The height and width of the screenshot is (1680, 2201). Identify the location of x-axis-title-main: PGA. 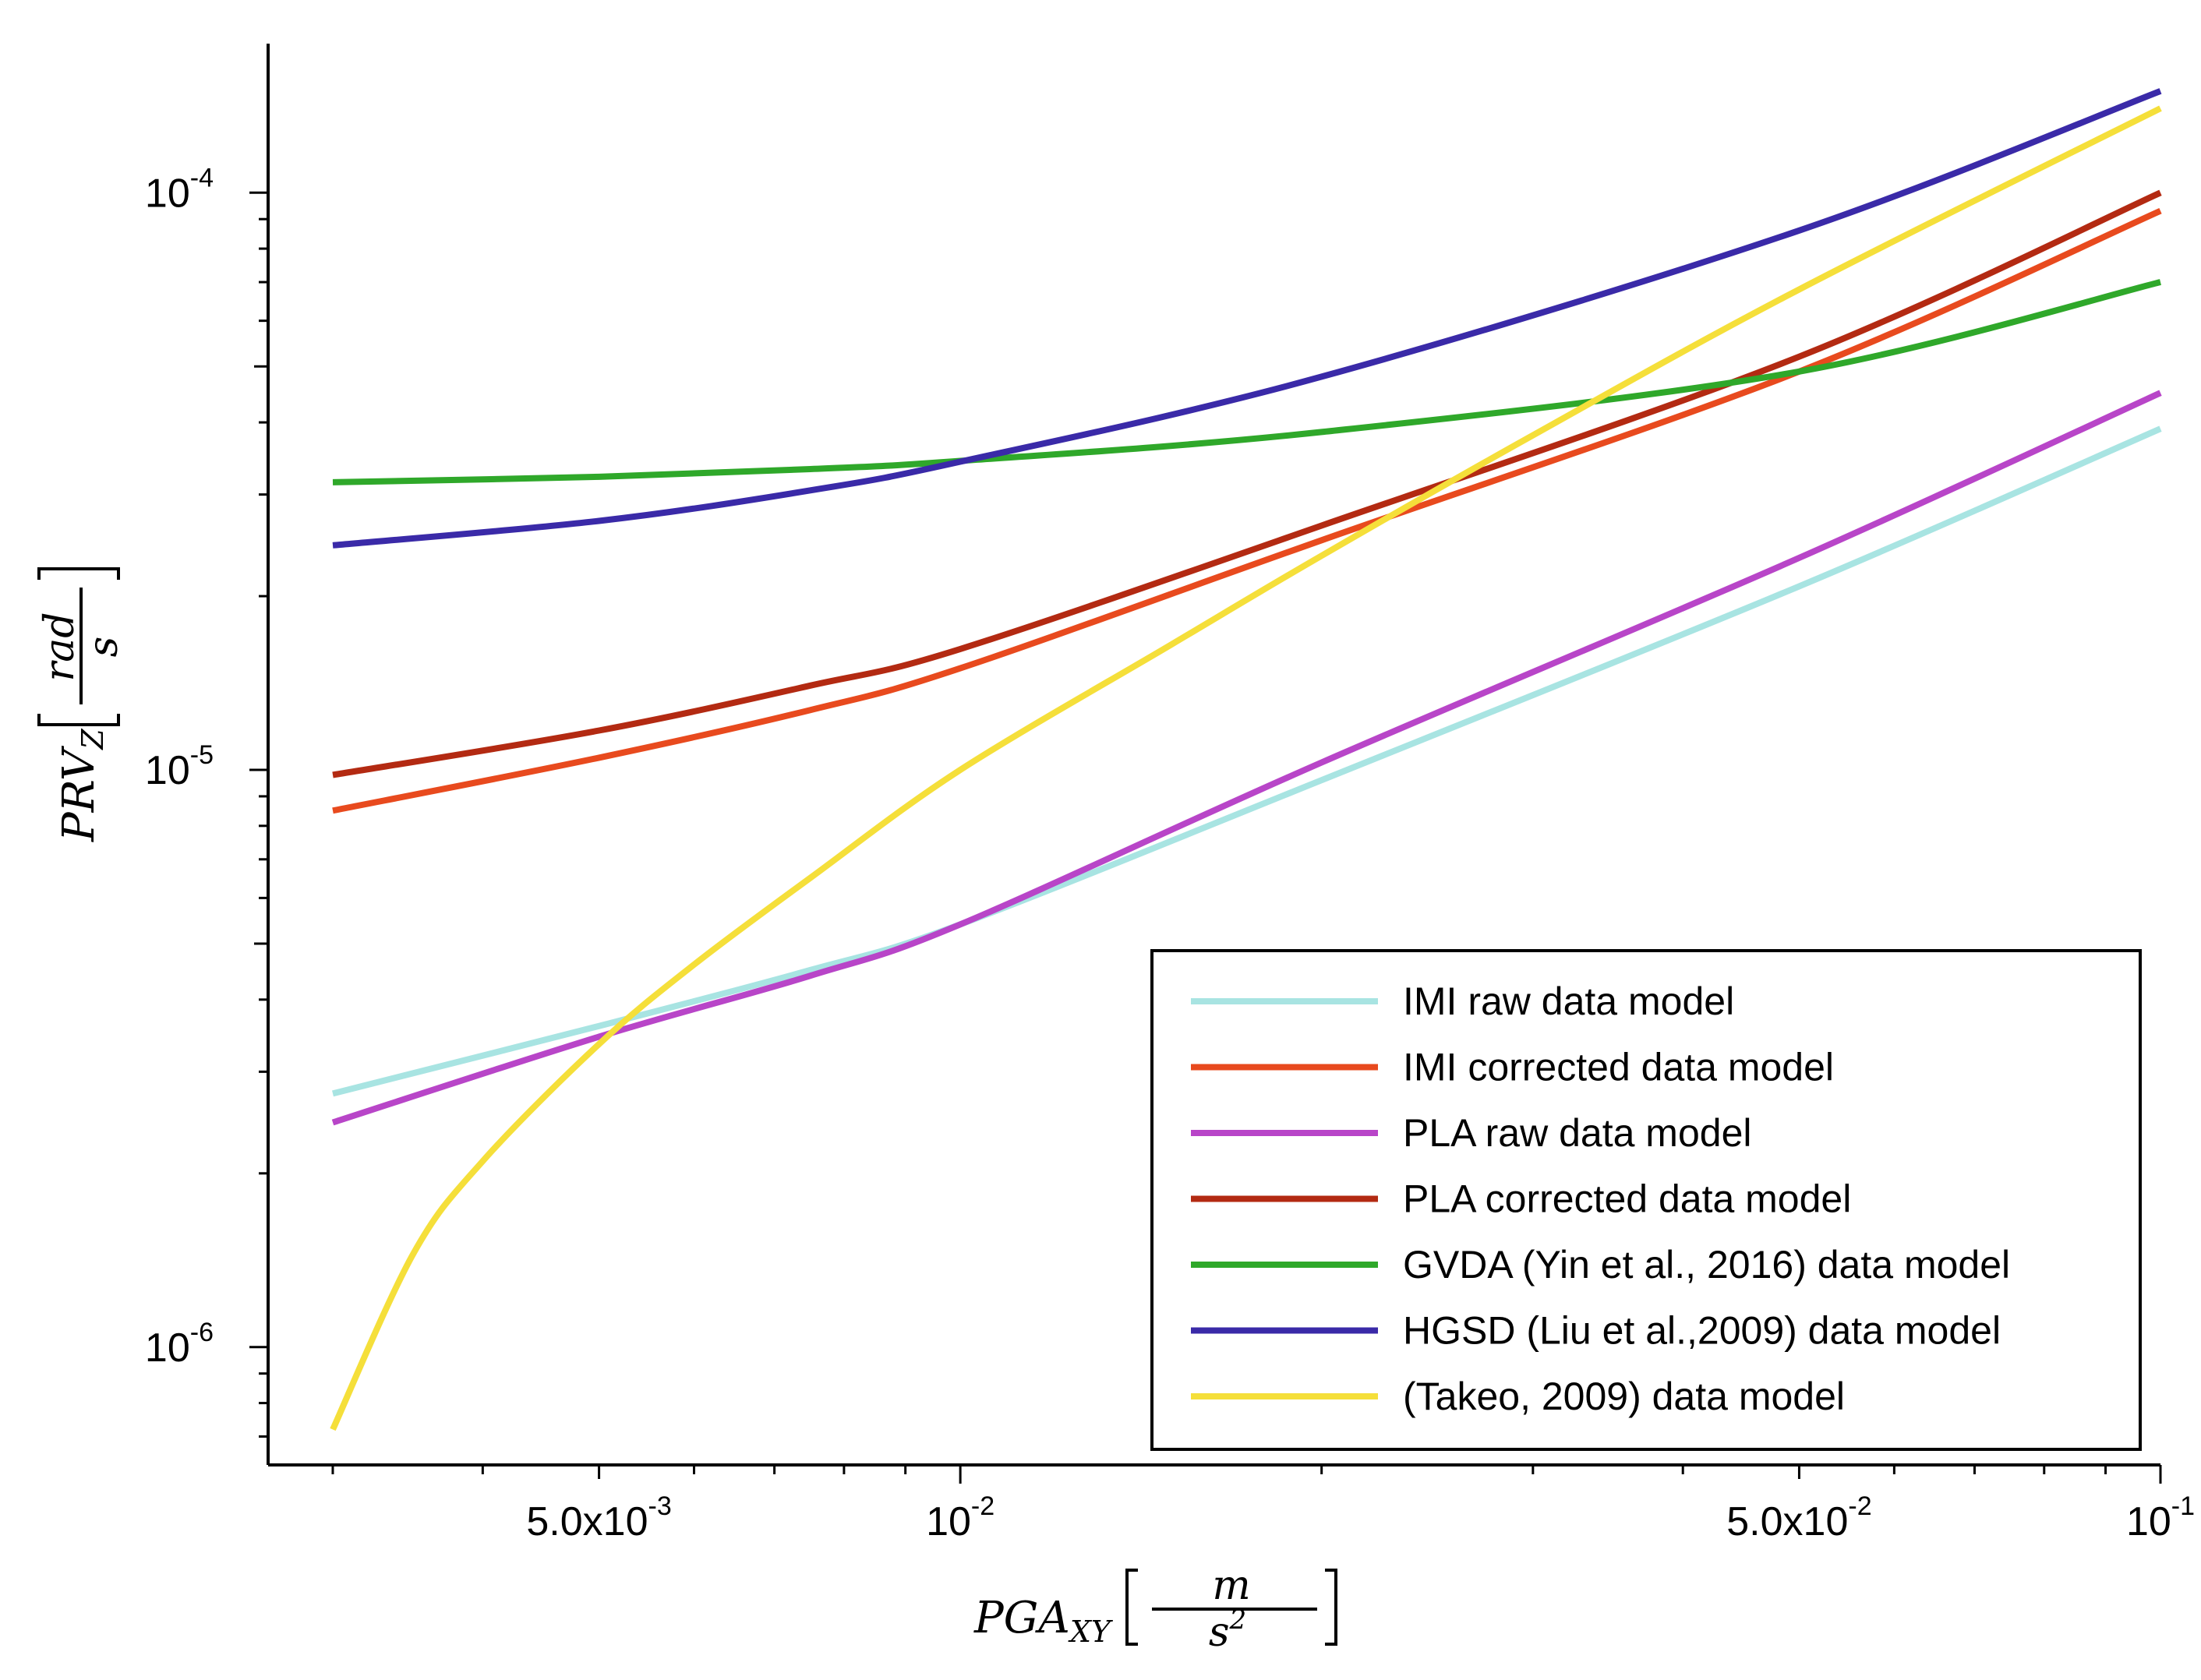
(1021, 1618).